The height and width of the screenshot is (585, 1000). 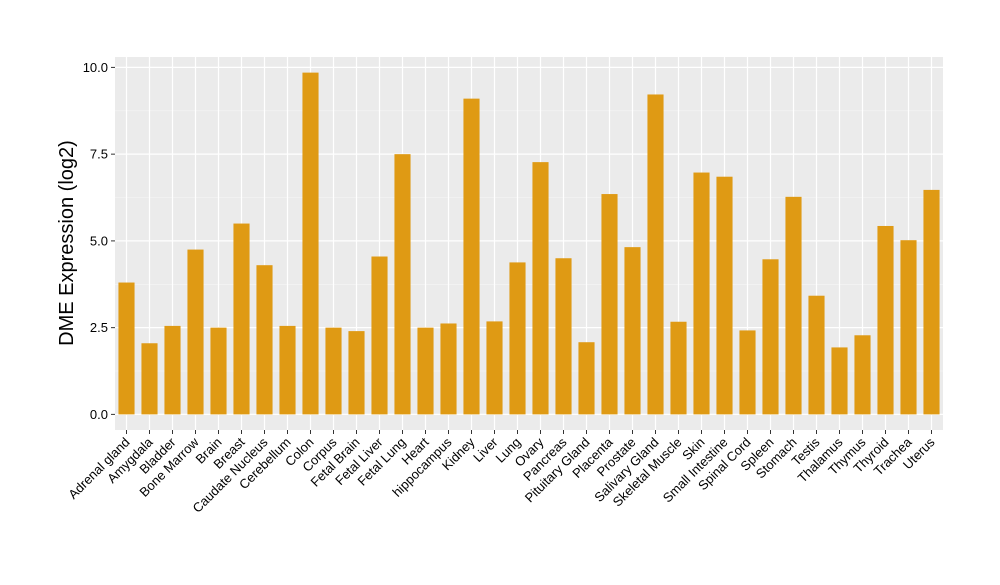 What do you see at coordinates (67, 243) in the screenshot?
I see `y-axis-title: DME Expression (log2)` at bounding box center [67, 243].